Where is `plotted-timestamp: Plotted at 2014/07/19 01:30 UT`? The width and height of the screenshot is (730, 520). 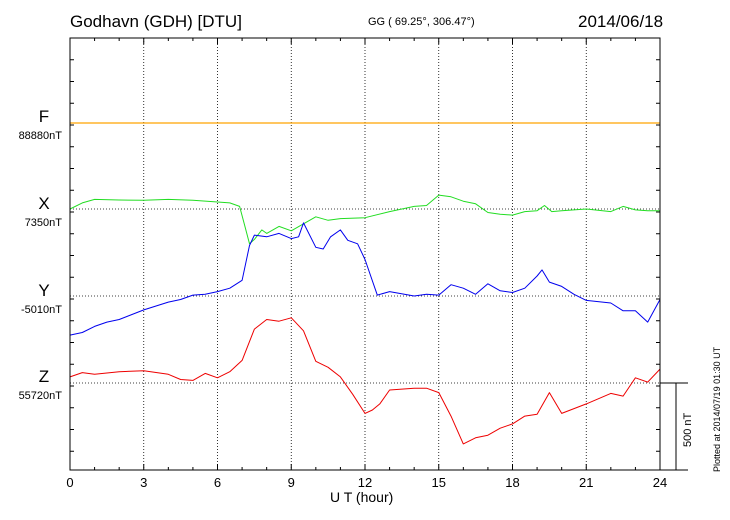
plotted-timestamp: Plotted at 2014/07/19 01:30 UT is located at coordinates (717, 409).